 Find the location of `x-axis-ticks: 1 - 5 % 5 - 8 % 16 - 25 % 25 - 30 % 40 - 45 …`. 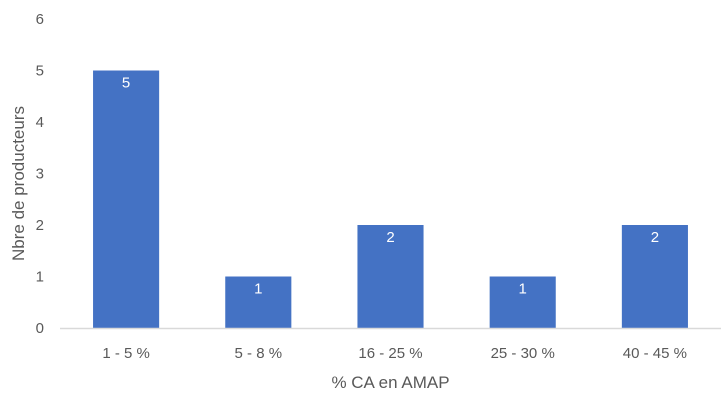

x-axis-ticks: 1 - 5 % 5 - 8 % 16 - 25 % 25 - 30 % 40 - 45 … is located at coordinates (394, 353).